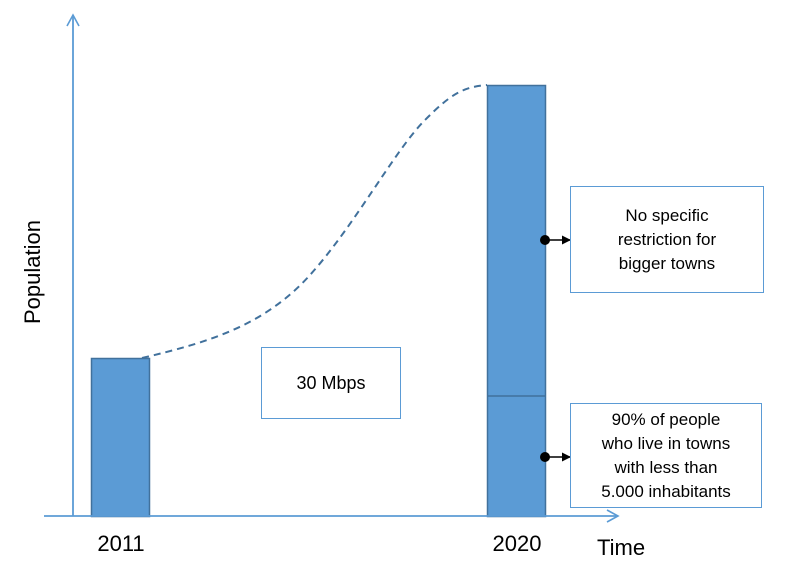  I want to click on speed-label-box: 30 Mbps, so click(331, 383).